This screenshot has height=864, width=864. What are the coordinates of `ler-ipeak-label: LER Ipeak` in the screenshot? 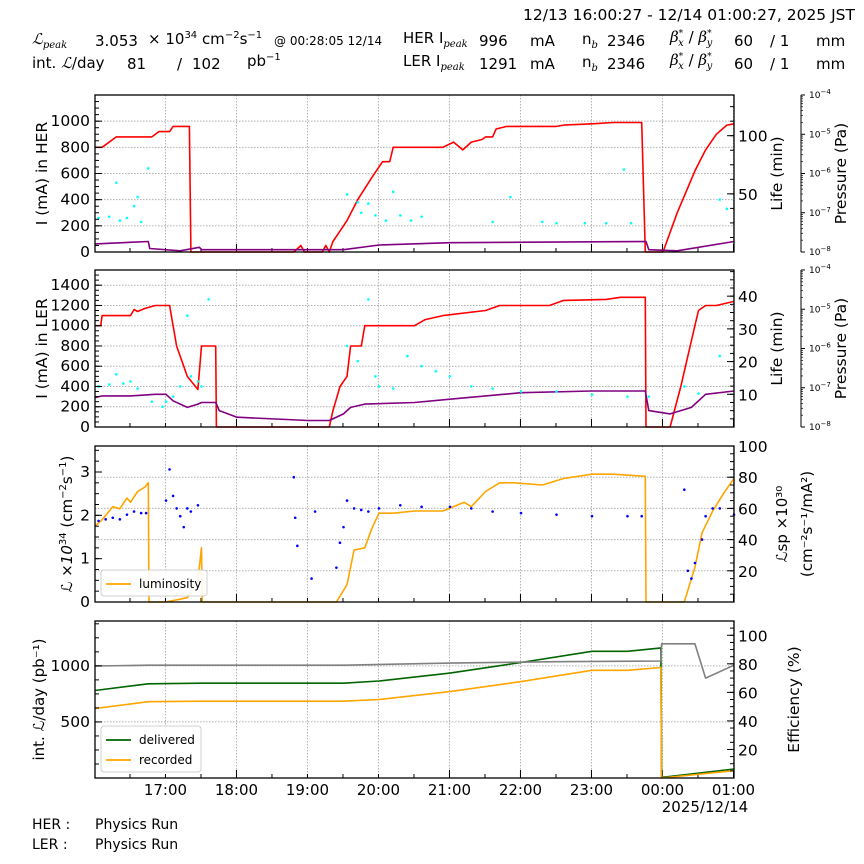 It's located at (434, 62).